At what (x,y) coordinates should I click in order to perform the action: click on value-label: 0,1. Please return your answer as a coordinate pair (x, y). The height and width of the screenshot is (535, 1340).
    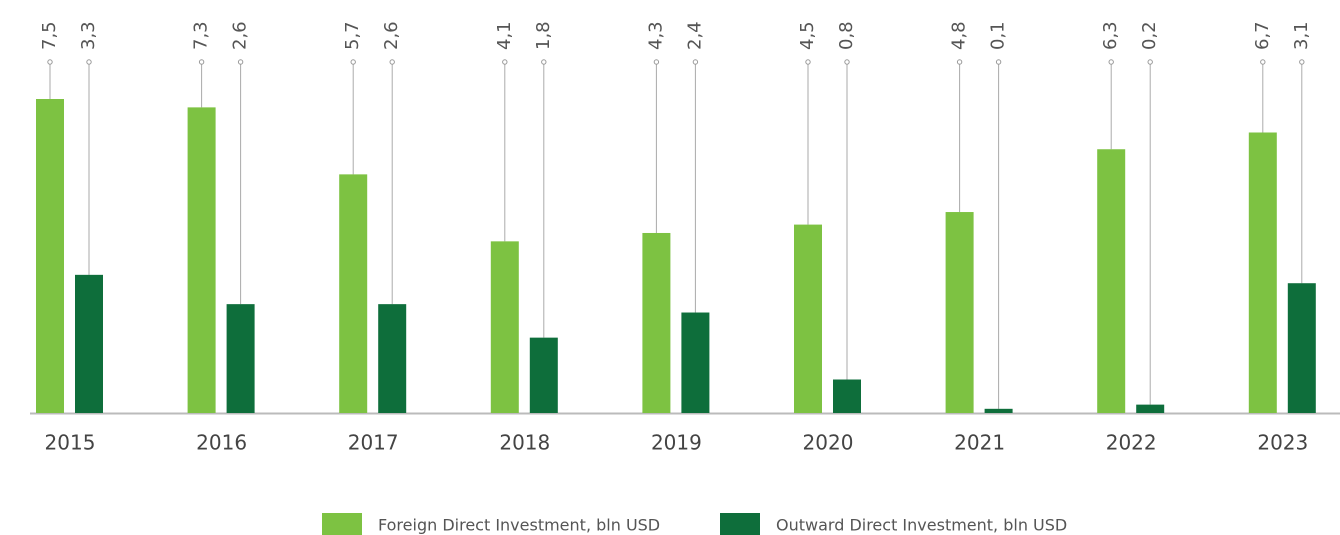
    Looking at the image, I should click on (998, 35).